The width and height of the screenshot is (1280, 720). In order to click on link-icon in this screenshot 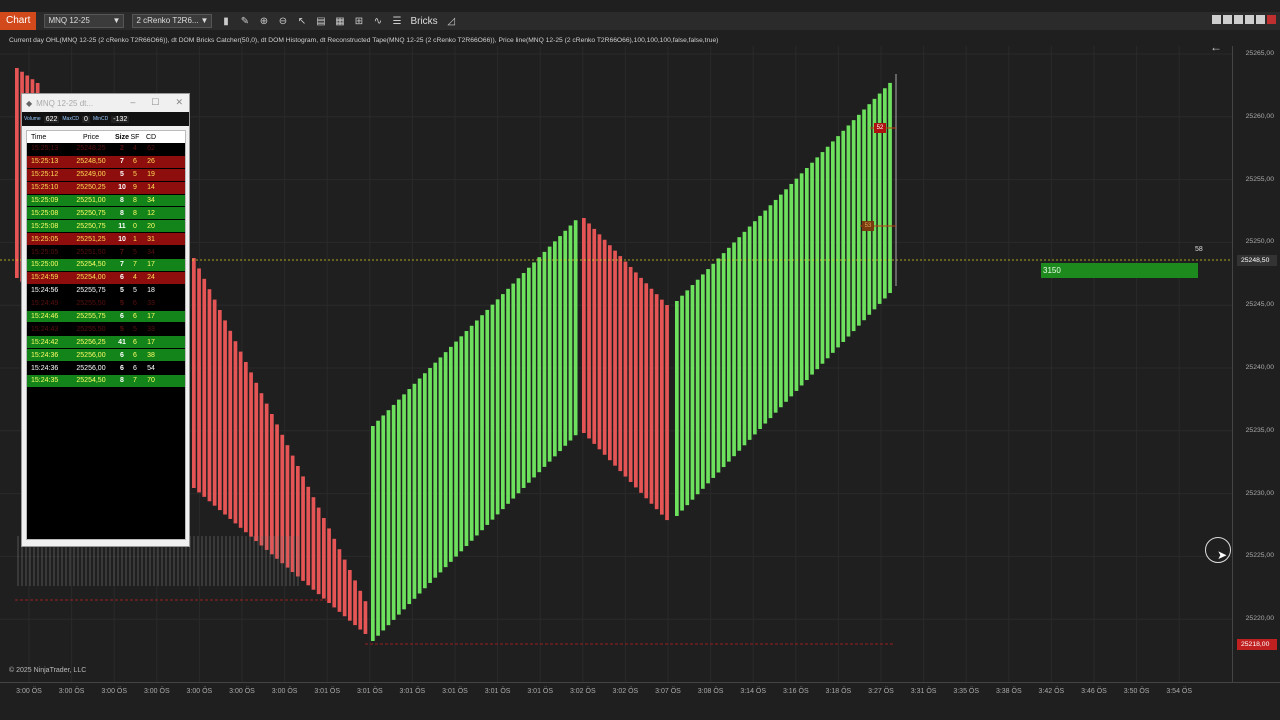, I will do `click(1238, 19)`.